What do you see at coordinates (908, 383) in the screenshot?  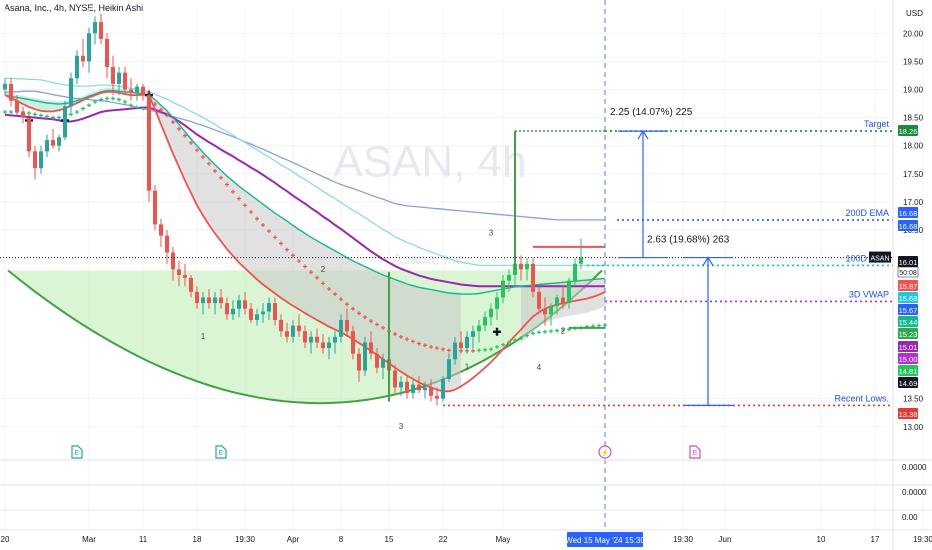 I see `price-badge-value: 14.69` at bounding box center [908, 383].